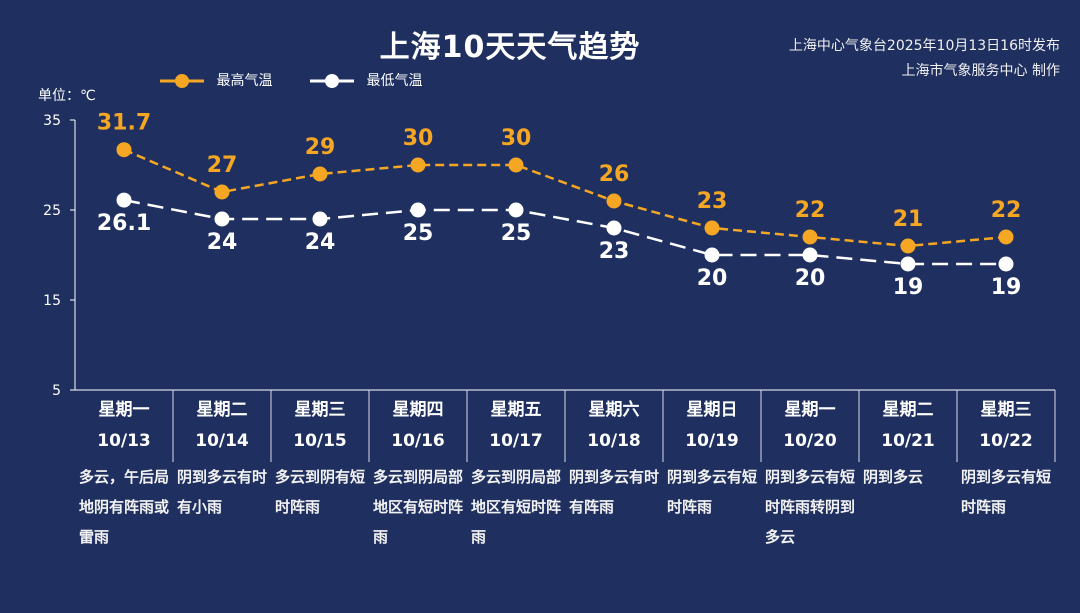 This screenshot has height=613, width=1080. Describe the element at coordinates (320, 492) in the screenshot. I see `weather-description: 多云到阴有短时阵雨` at that location.